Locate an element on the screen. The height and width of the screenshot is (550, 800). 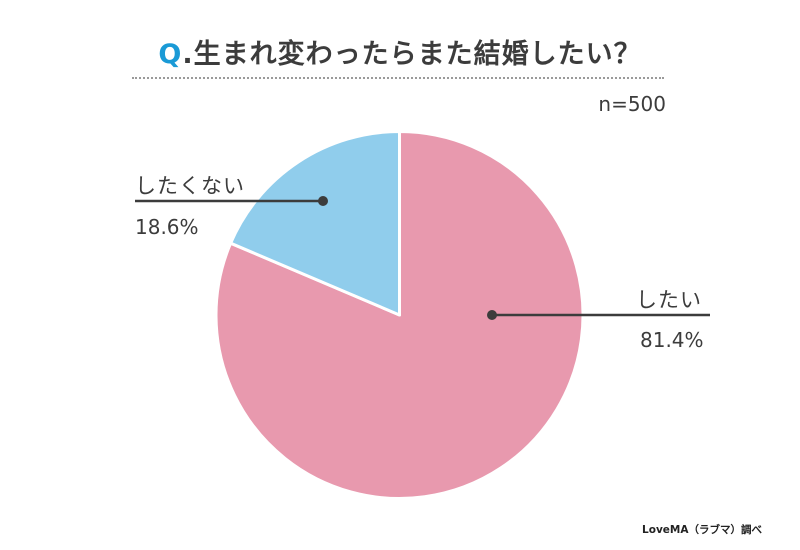
callout-dot-yes is located at coordinates (492, 315).